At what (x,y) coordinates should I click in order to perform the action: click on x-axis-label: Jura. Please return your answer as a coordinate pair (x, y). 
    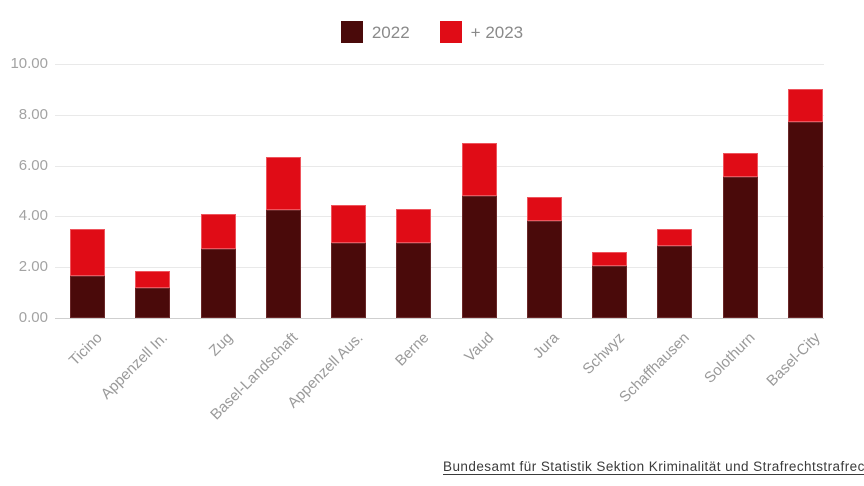
    Looking at the image, I should click on (546, 345).